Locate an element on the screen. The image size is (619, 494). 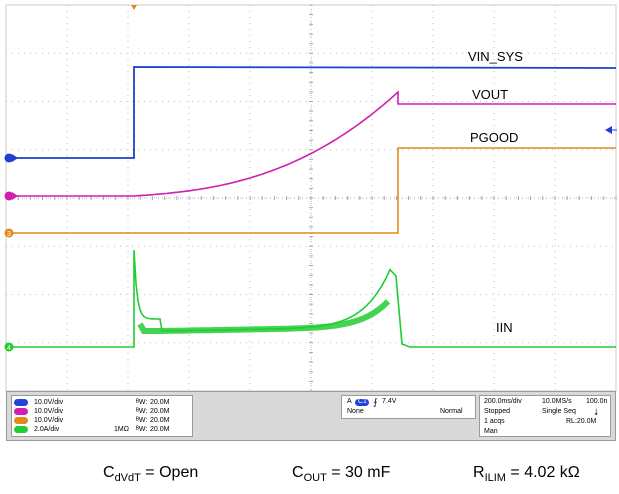
c3-bw-icon: ᴮW: is located at coordinates (142, 420).